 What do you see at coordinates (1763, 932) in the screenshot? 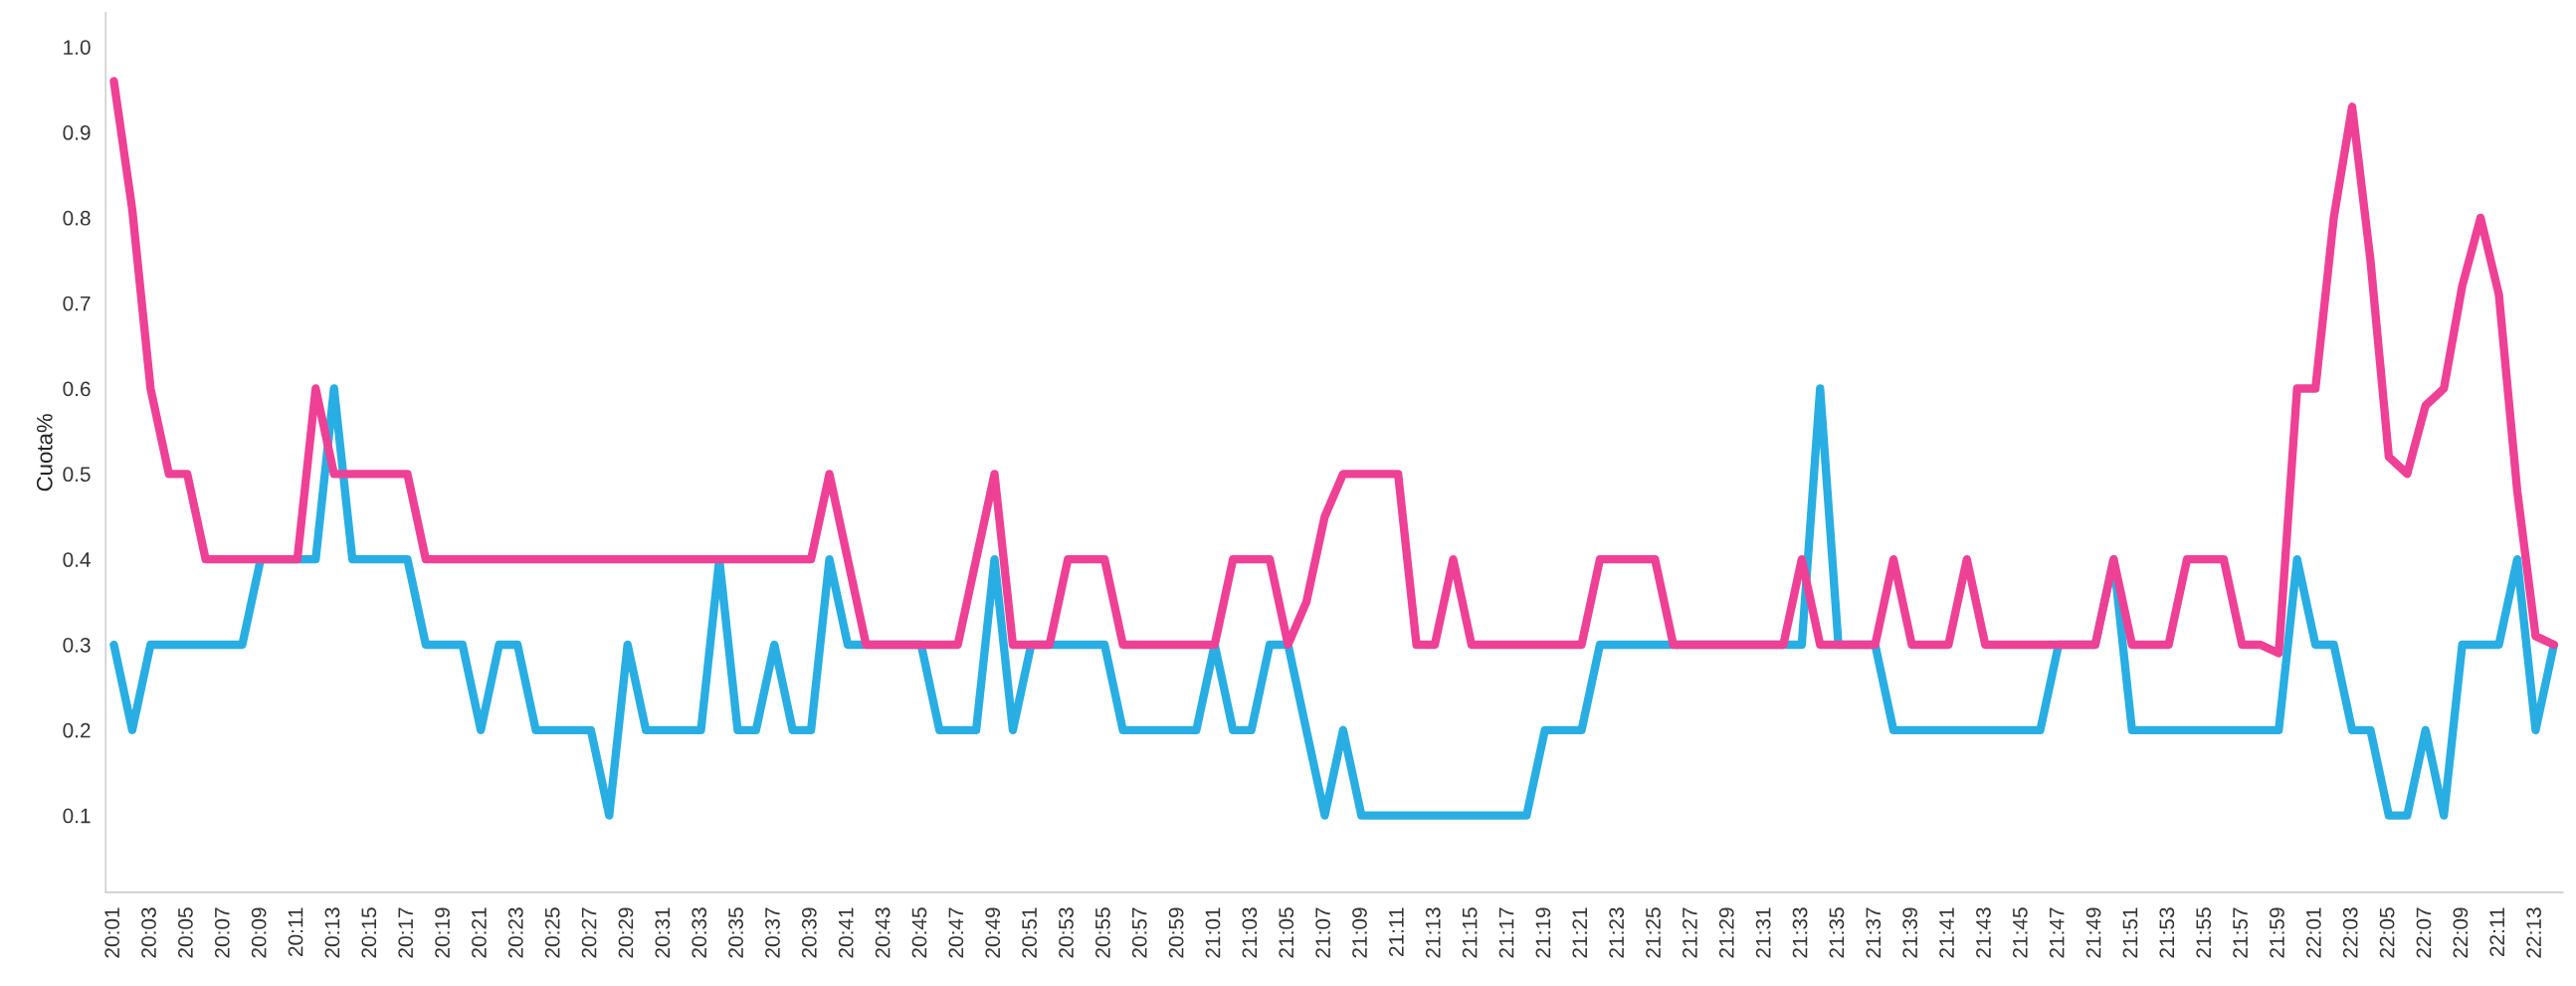
I see `x-tick-label: 21:31` at bounding box center [1763, 932].